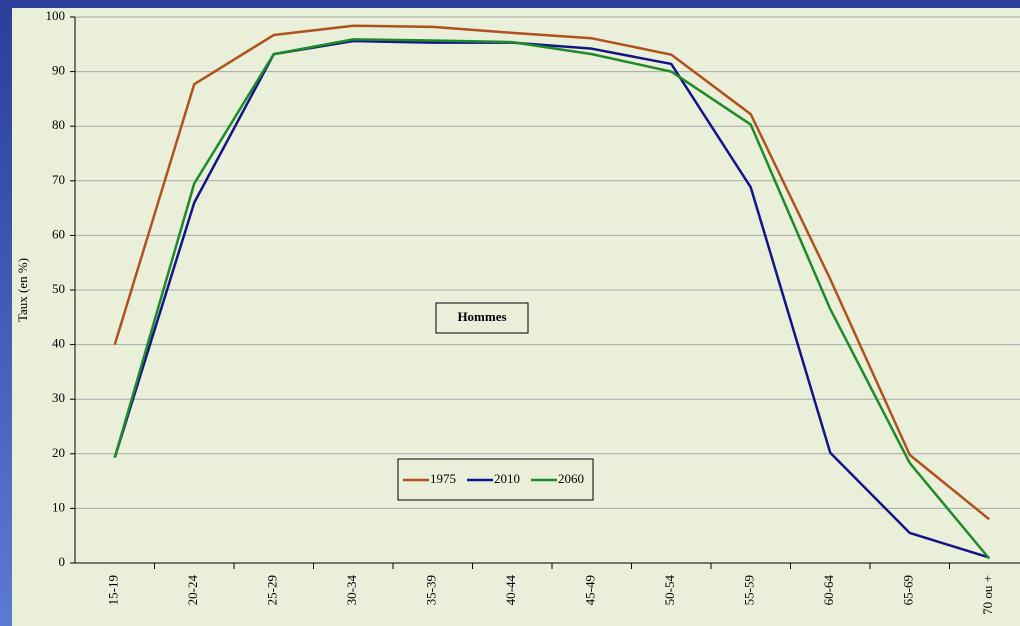 The image size is (1020, 626). I want to click on y-axis-label: Taux (en %), so click(22, 290).